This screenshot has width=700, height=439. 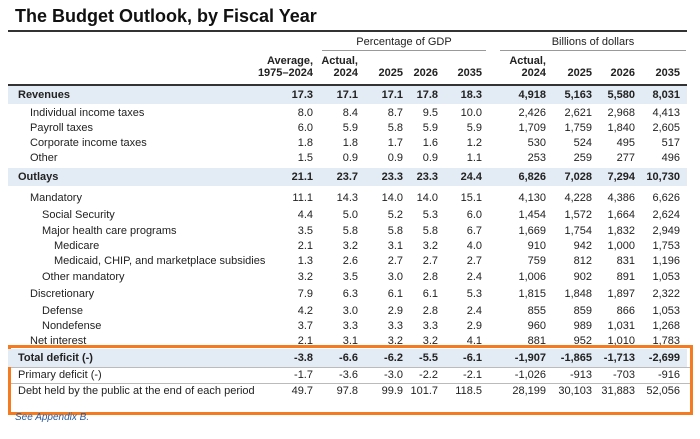 What do you see at coordinates (578, 177) in the screenshot?
I see `cell: 7,028` at bounding box center [578, 177].